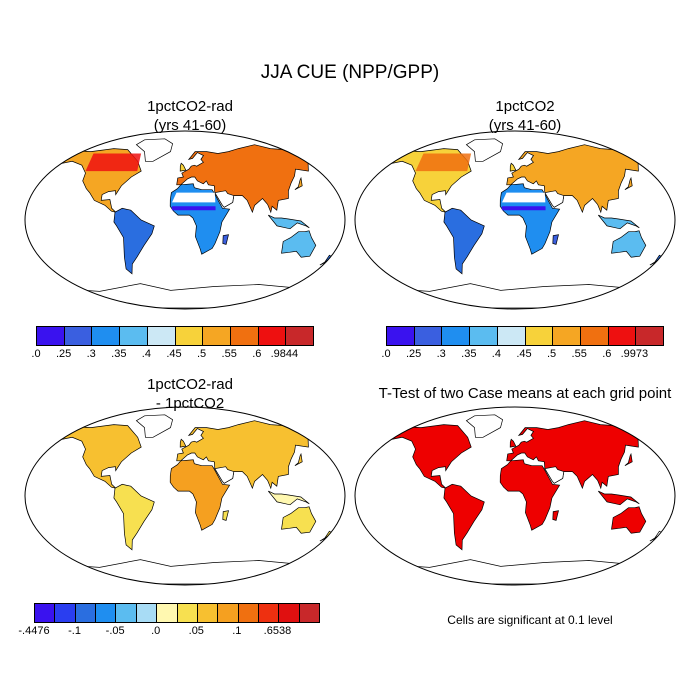 The height and width of the screenshot is (700, 700). Describe the element at coordinates (34, 631) in the screenshot. I see `colorbar-tick-label: -.4476` at that location.